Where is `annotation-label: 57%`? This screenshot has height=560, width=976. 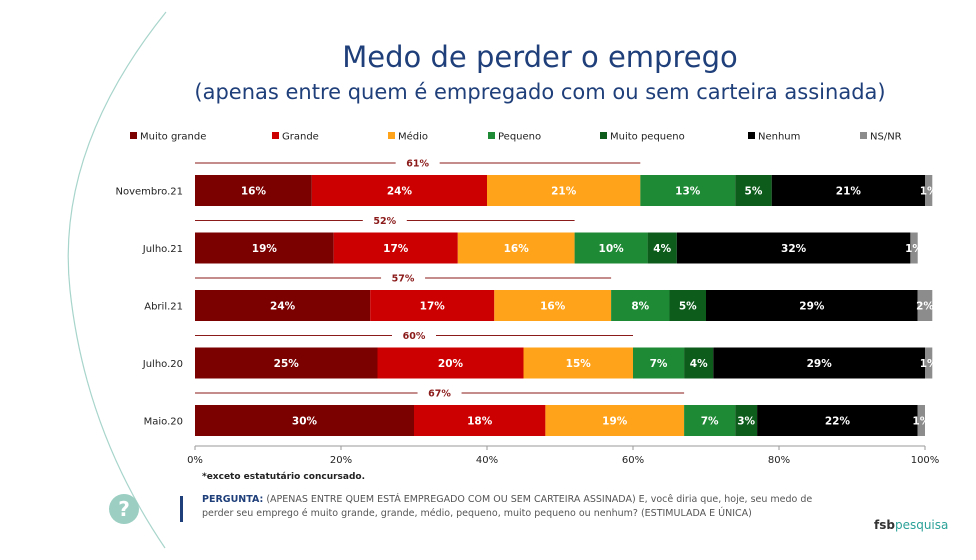
annotation-label: 57% is located at coordinates (403, 279).